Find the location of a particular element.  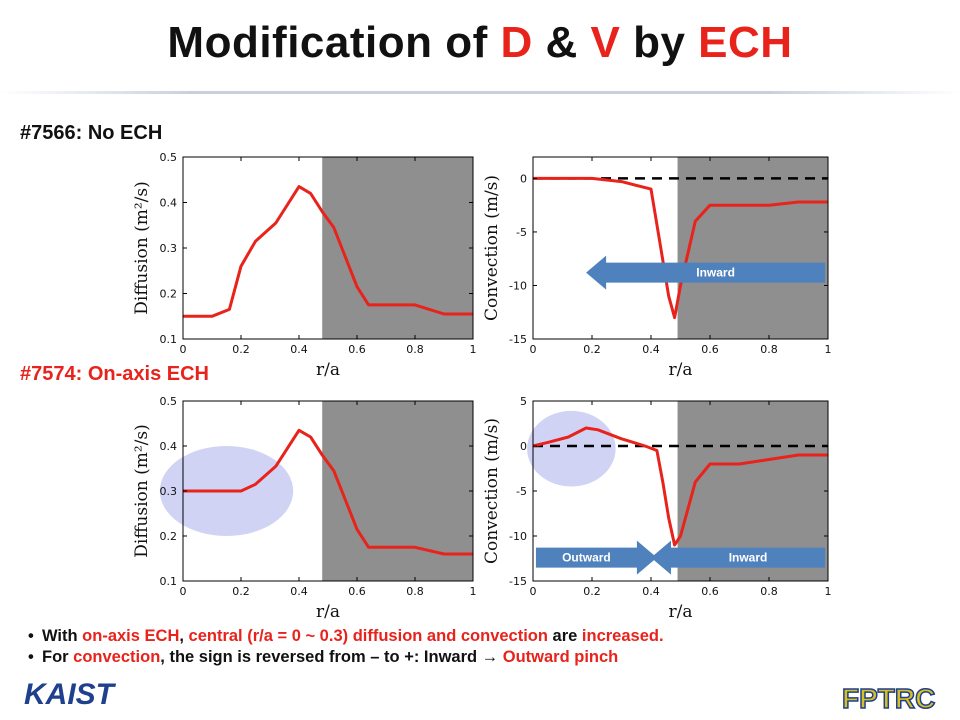

top-convection-ytick-label: -15 is located at coordinates (518, 339).